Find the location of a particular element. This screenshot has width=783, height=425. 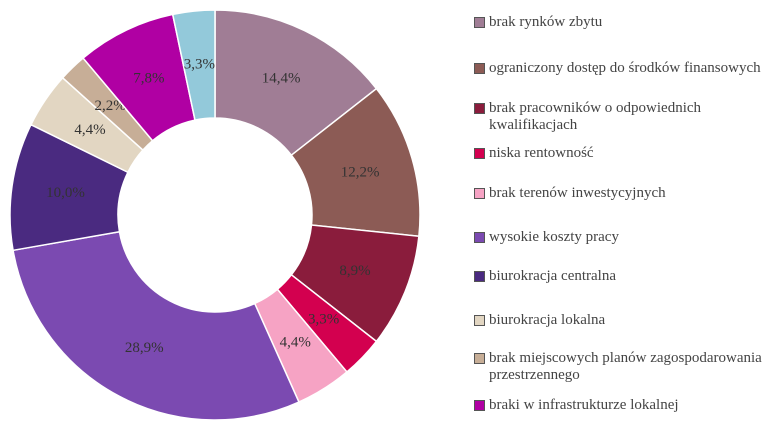

legend-item: niska rentowność is located at coordinates (624, 153).